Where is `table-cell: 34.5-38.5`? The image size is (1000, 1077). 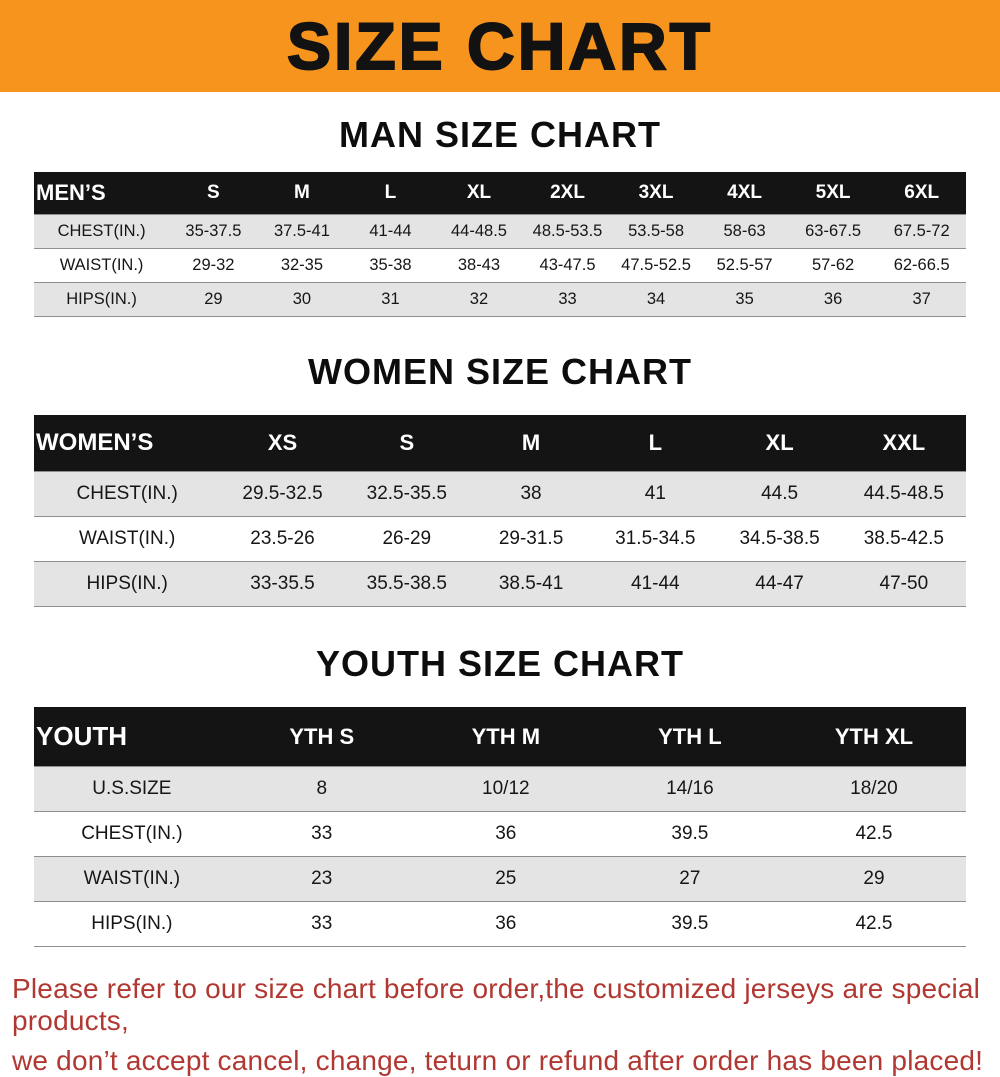 table-cell: 34.5-38.5 is located at coordinates (779, 539).